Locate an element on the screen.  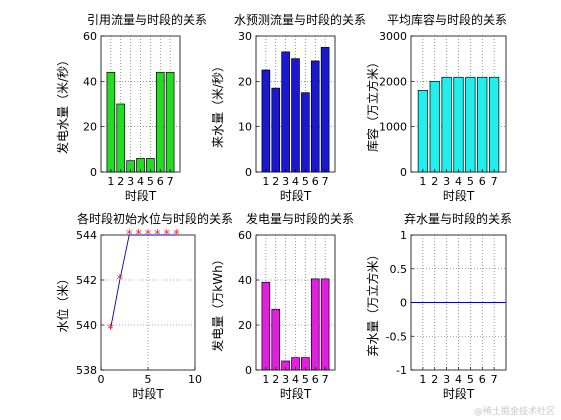
y-tick-label: 0.5 is located at coordinates (399, 269).